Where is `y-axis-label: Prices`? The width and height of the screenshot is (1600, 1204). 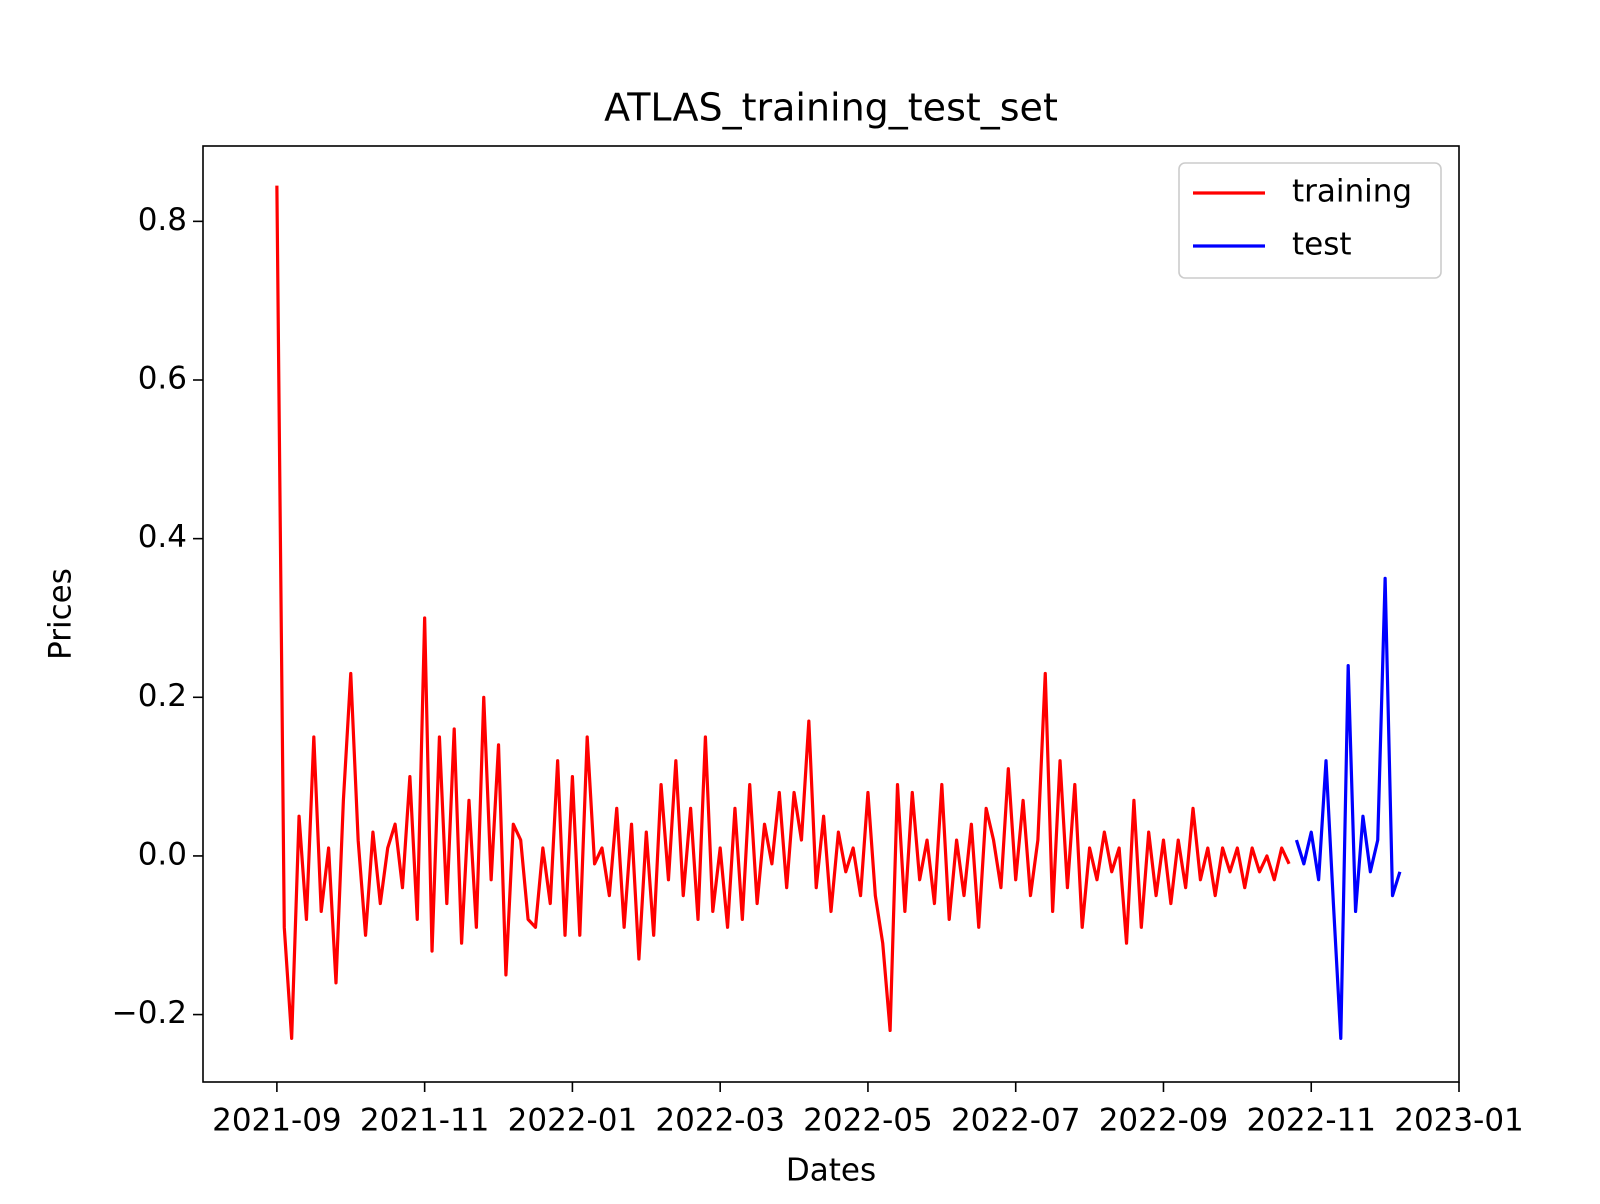 y-axis-label: Prices is located at coordinates (61, 614).